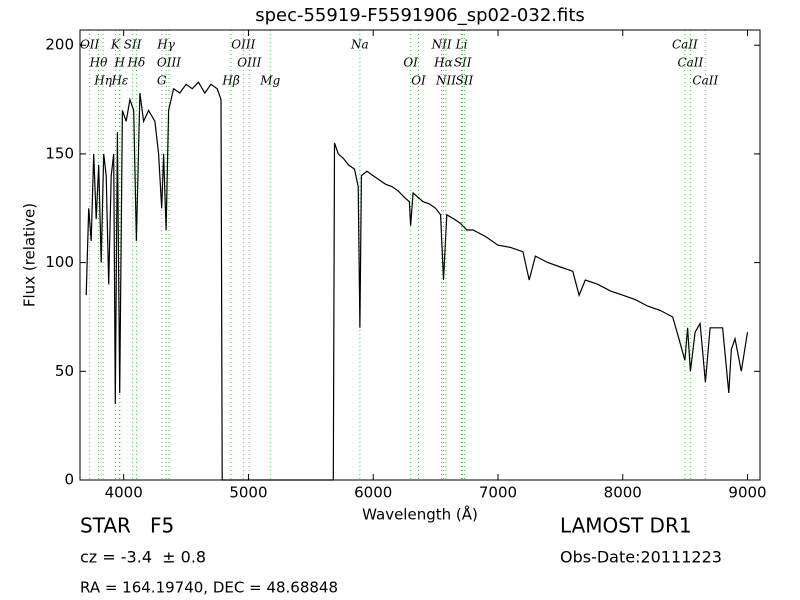 This screenshot has height=600, width=800. What do you see at coordinates (59, 45) in the screenshot?
I see `y-tick-label: 200` at bounding box center [59, 45].